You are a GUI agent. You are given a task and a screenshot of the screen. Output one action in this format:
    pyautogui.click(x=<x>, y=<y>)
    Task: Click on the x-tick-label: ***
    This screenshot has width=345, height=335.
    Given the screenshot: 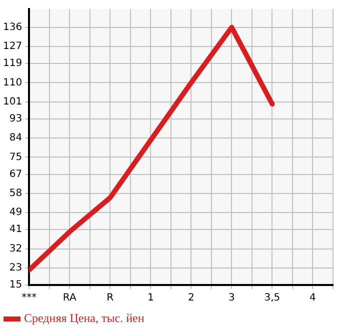 What is the action you would take?
    pyautogui.click(x=29, y=298)
    